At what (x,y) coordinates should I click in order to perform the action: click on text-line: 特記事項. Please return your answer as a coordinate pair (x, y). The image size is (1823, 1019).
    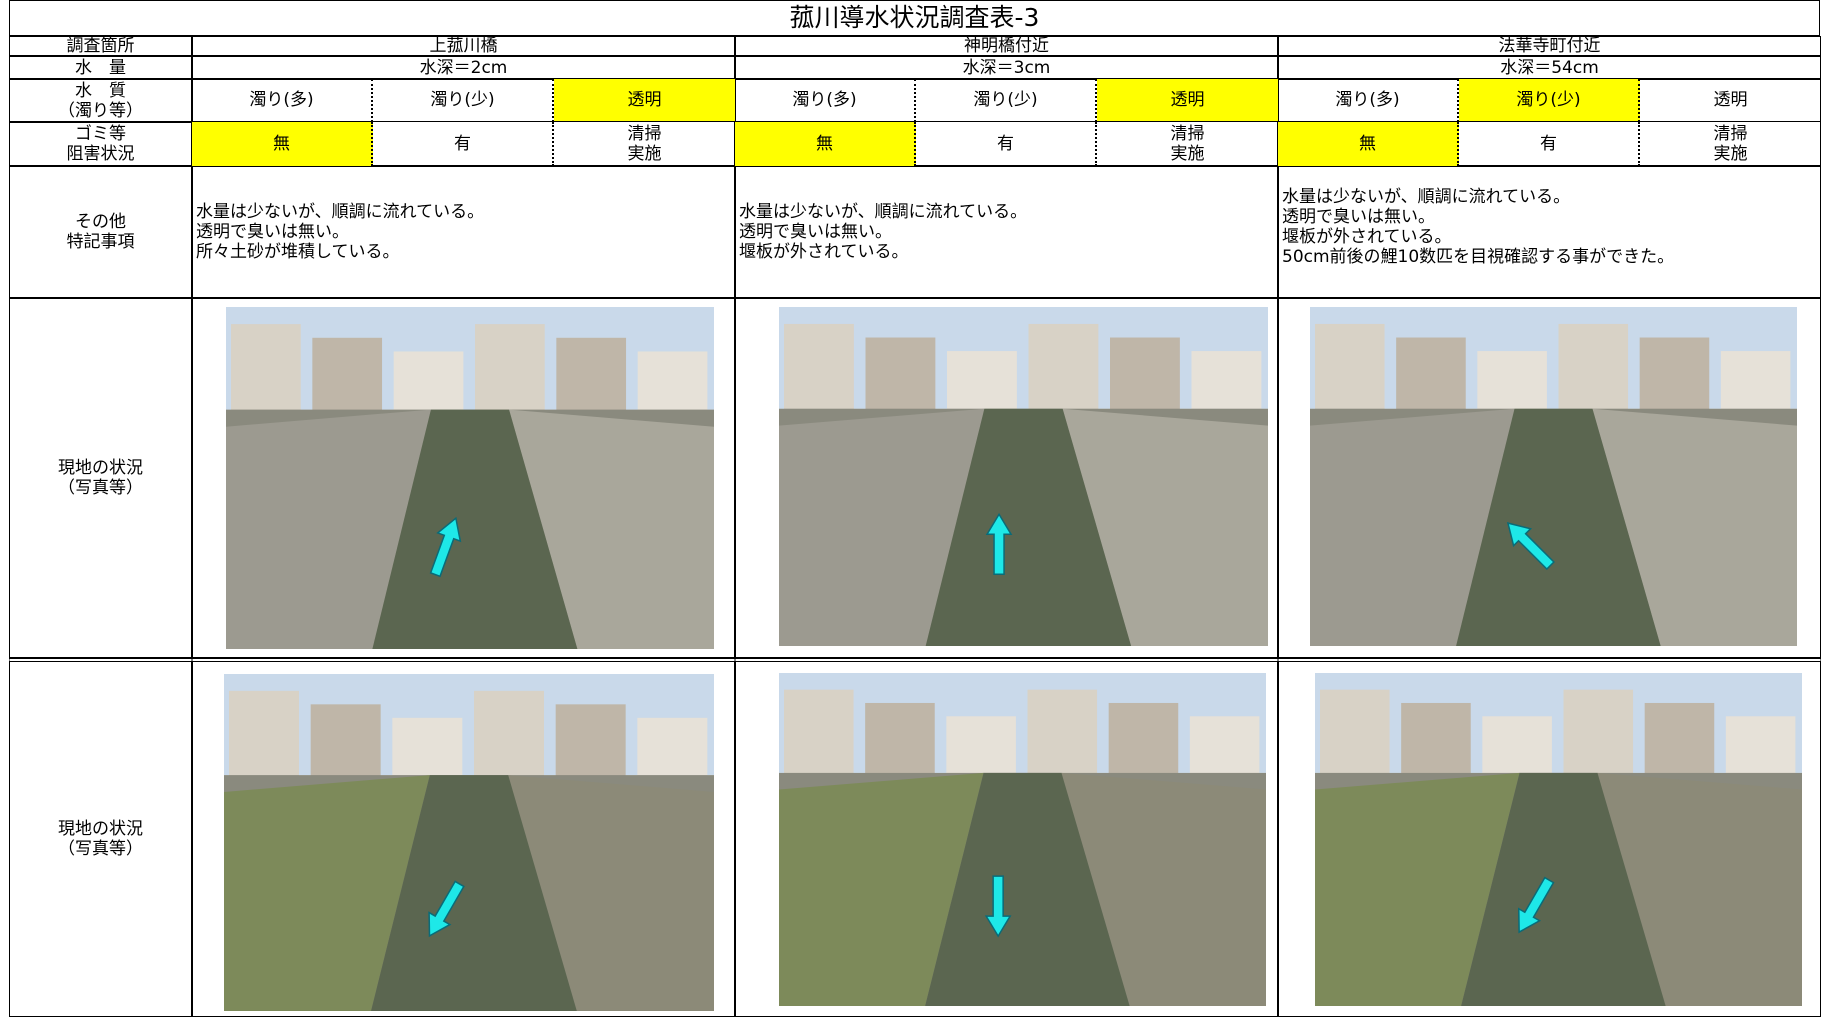
    Looking at the image, I should click on (100, 242).